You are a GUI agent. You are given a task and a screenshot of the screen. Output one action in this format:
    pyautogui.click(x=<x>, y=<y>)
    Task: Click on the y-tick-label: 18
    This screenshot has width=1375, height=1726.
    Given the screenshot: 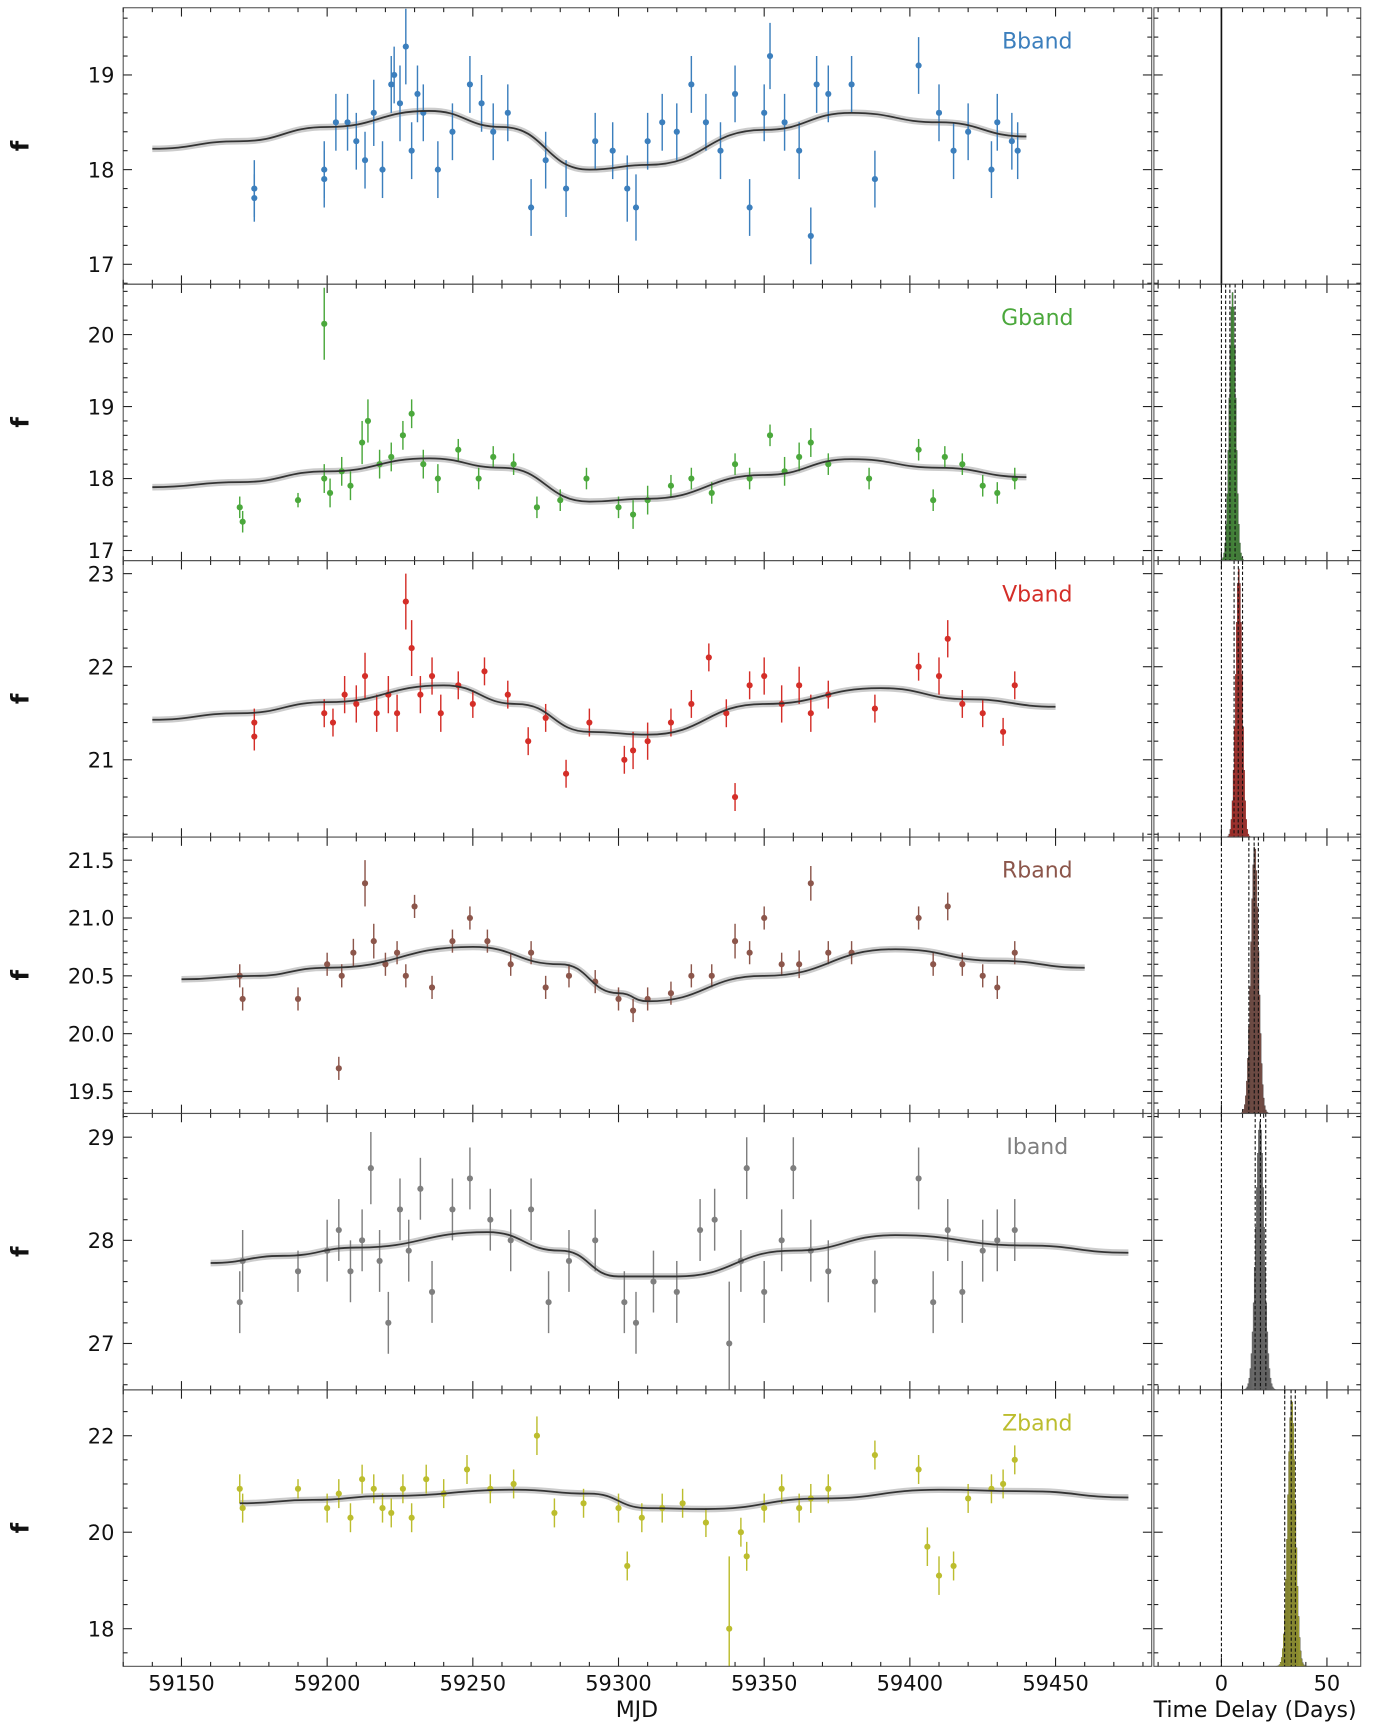 What is the action you would take?
    pyautogui.click(x=101, y=170)
    